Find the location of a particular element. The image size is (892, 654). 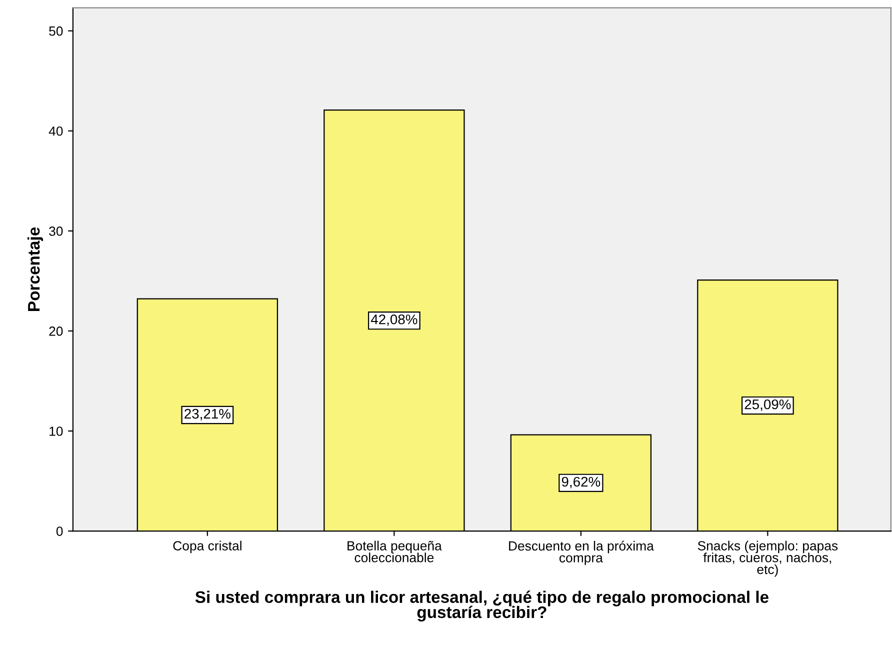

x-axis-title: Si usted comprara un licor artesanal, ¿qué tipo de regalo promocional le gustaría recibir? is located at coordinates (481, 606).